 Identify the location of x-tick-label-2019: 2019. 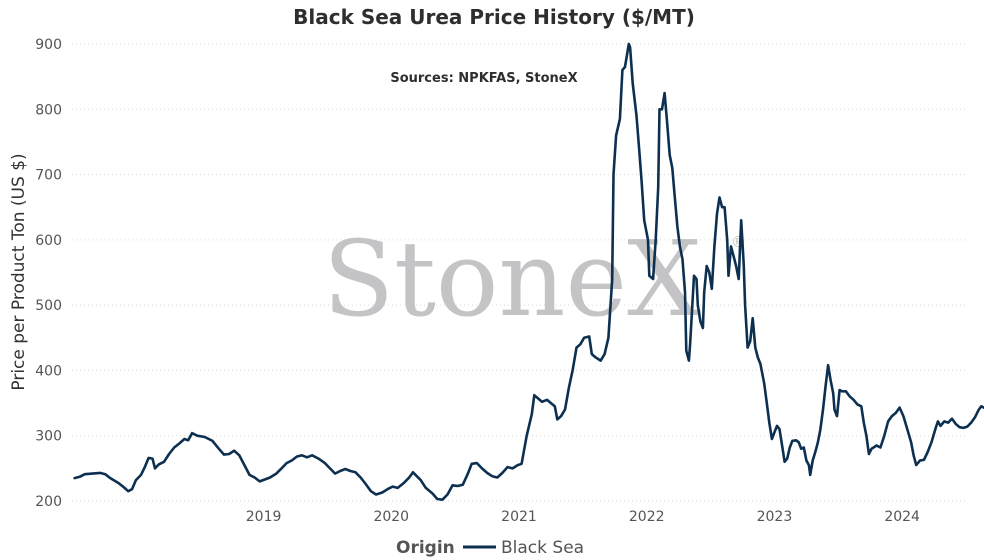
(264, 517).